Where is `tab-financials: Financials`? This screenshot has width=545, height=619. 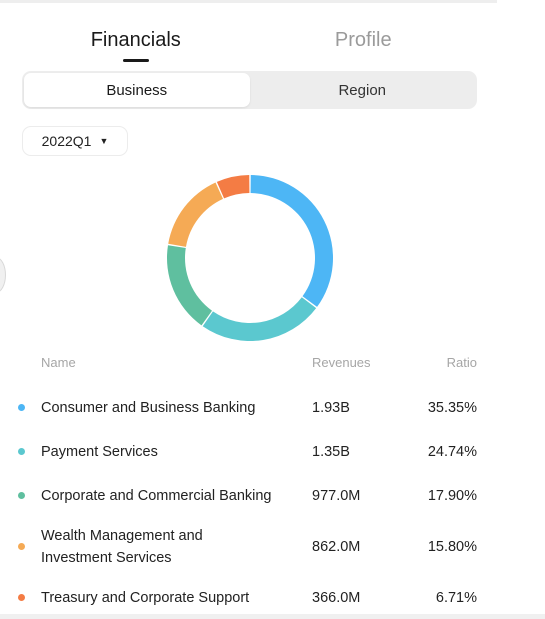
tab-financials: Financials is located at coordinates (136, 43).